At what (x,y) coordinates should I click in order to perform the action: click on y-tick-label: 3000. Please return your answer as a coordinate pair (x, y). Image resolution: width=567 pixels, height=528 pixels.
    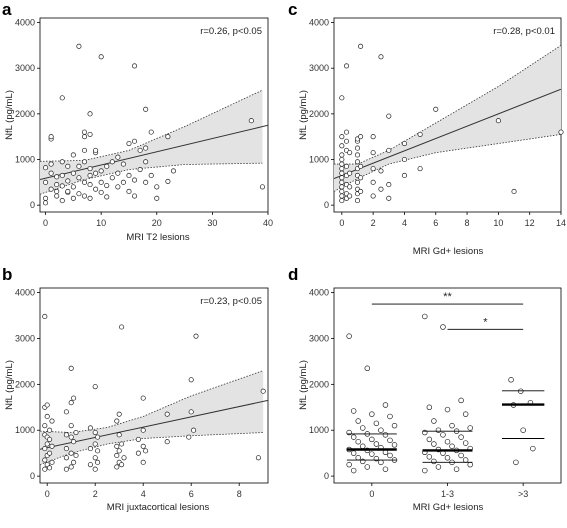
    Looking at the image, I should click on (25, 338).